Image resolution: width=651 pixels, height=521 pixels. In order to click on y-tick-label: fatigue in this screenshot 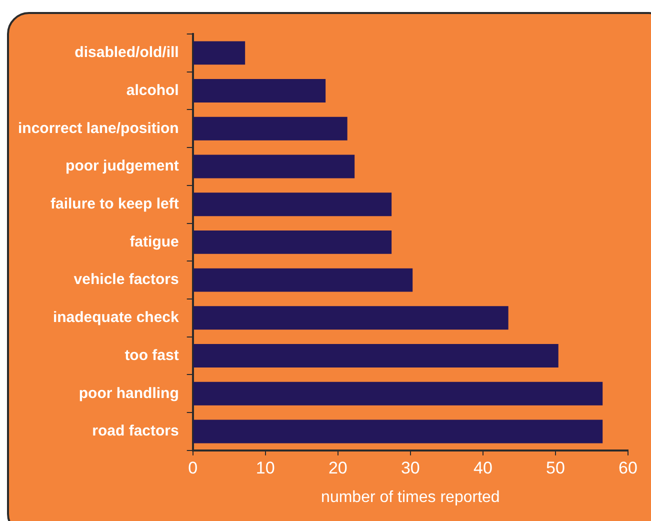, I will do `click(154, 241)`.